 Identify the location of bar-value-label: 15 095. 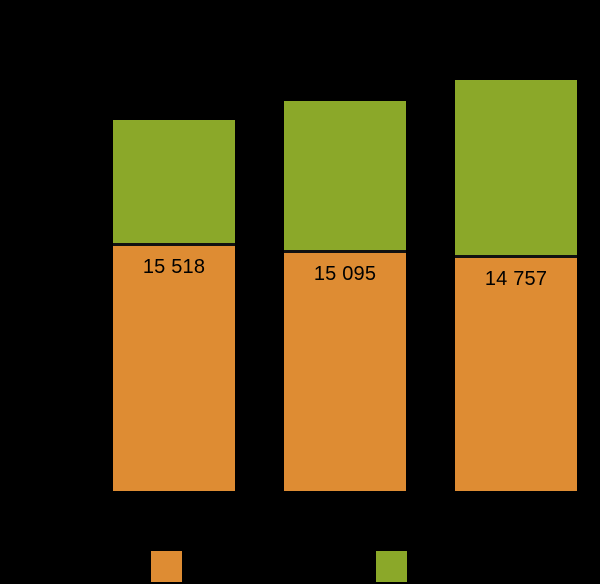
(345, 274).